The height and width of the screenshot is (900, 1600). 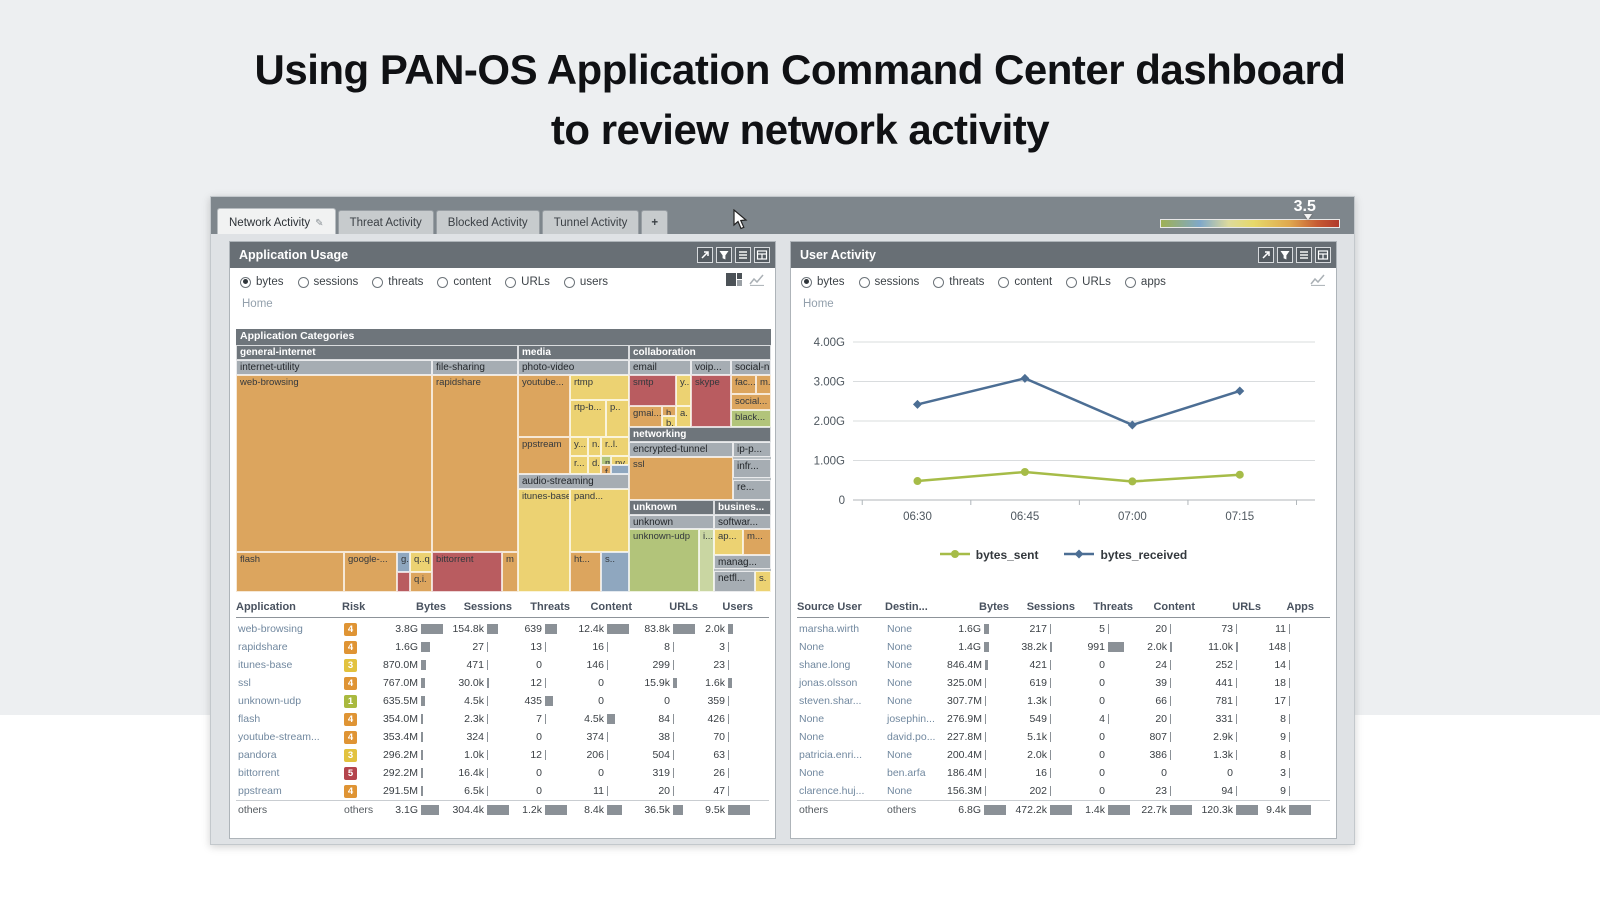 I want to click on application-usage-breadcrumb: Home, so click(x=257, y=304).